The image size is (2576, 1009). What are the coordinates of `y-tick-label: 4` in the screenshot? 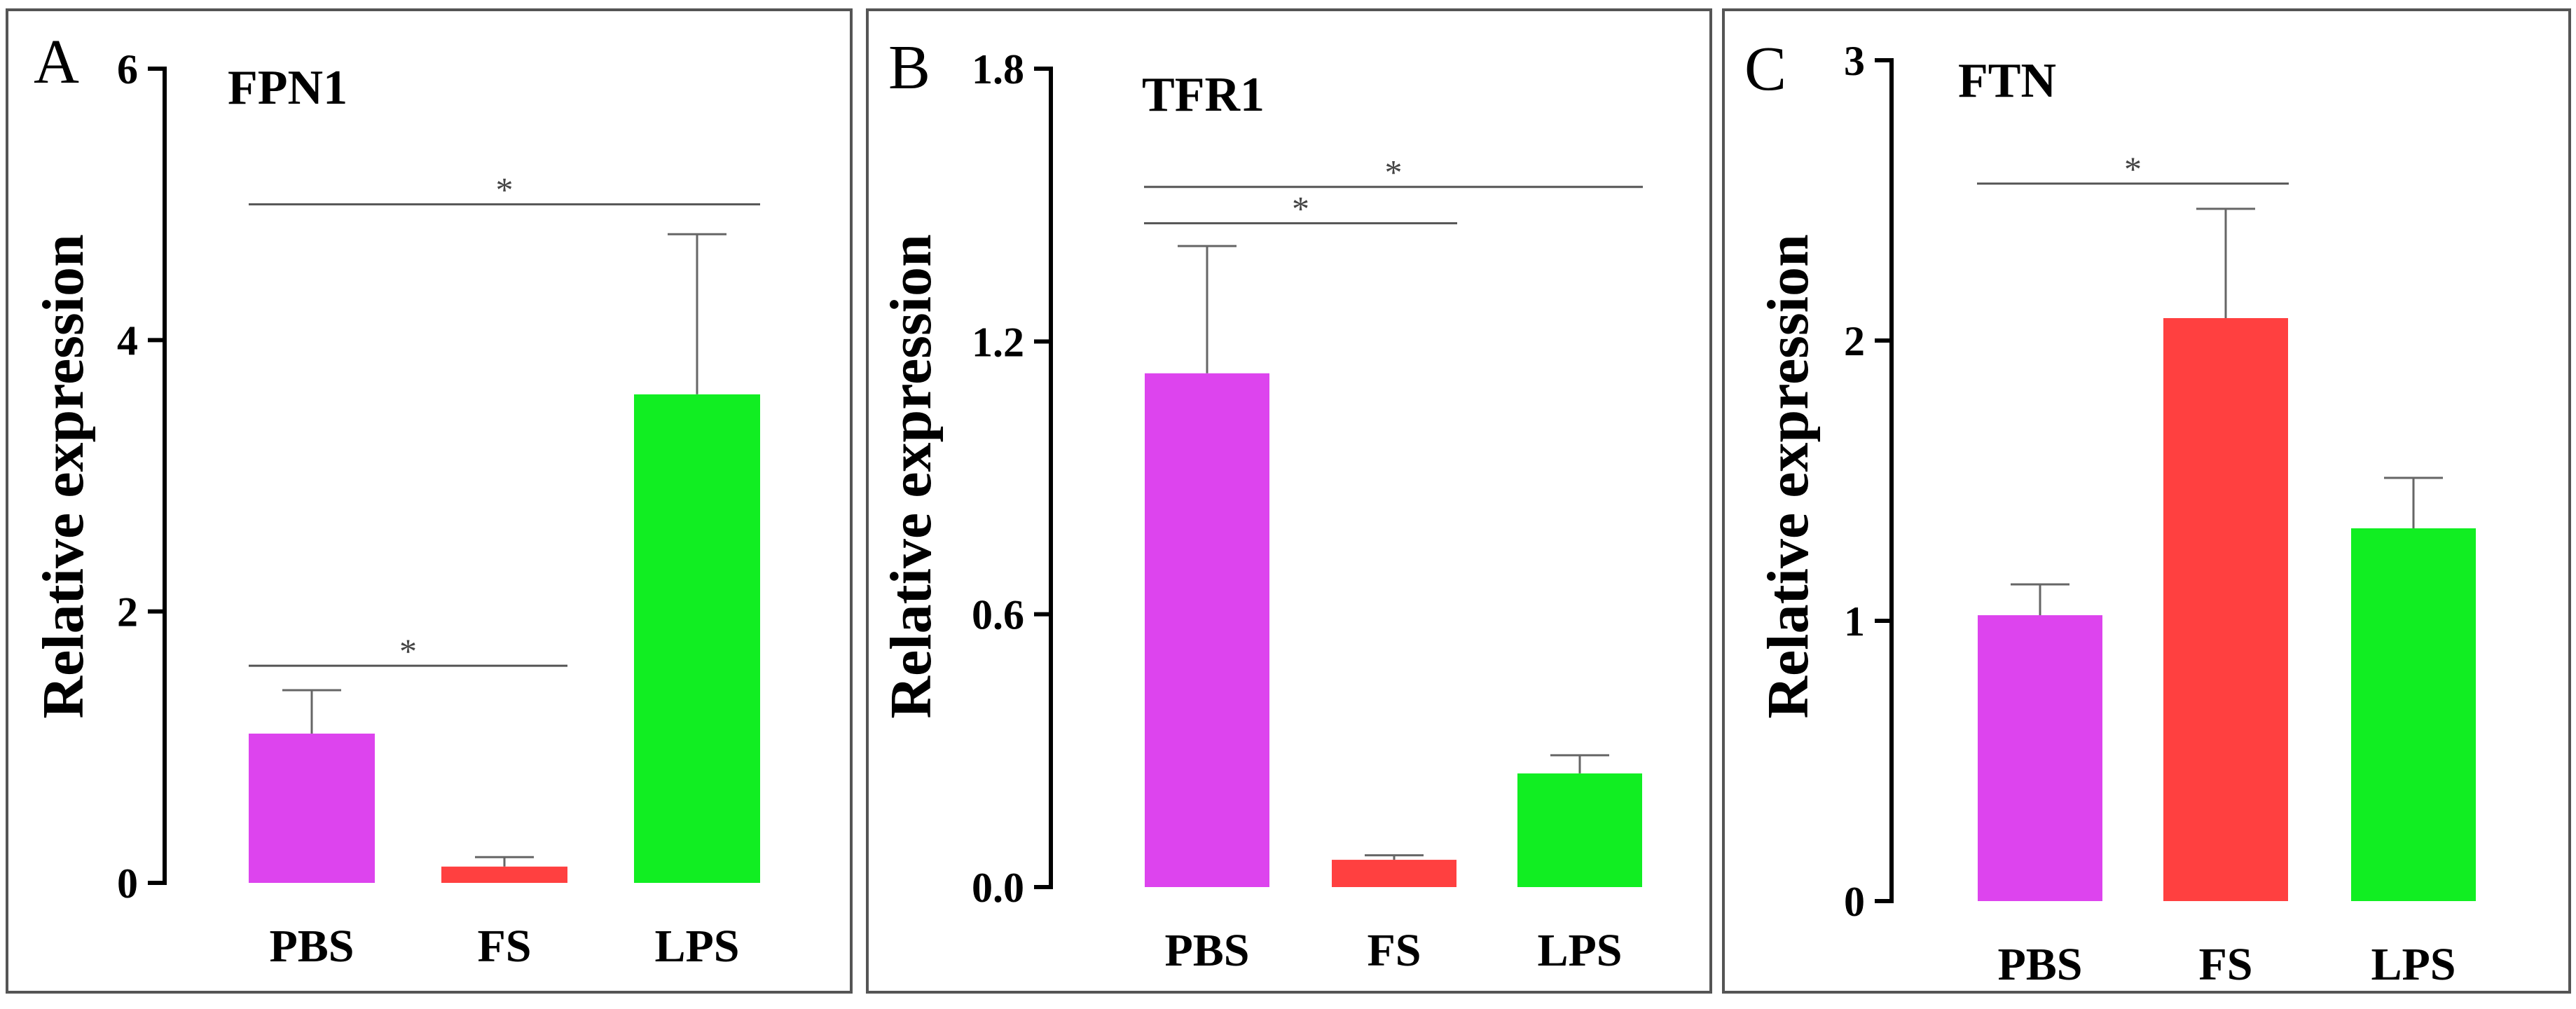 It's located at (127, 340).